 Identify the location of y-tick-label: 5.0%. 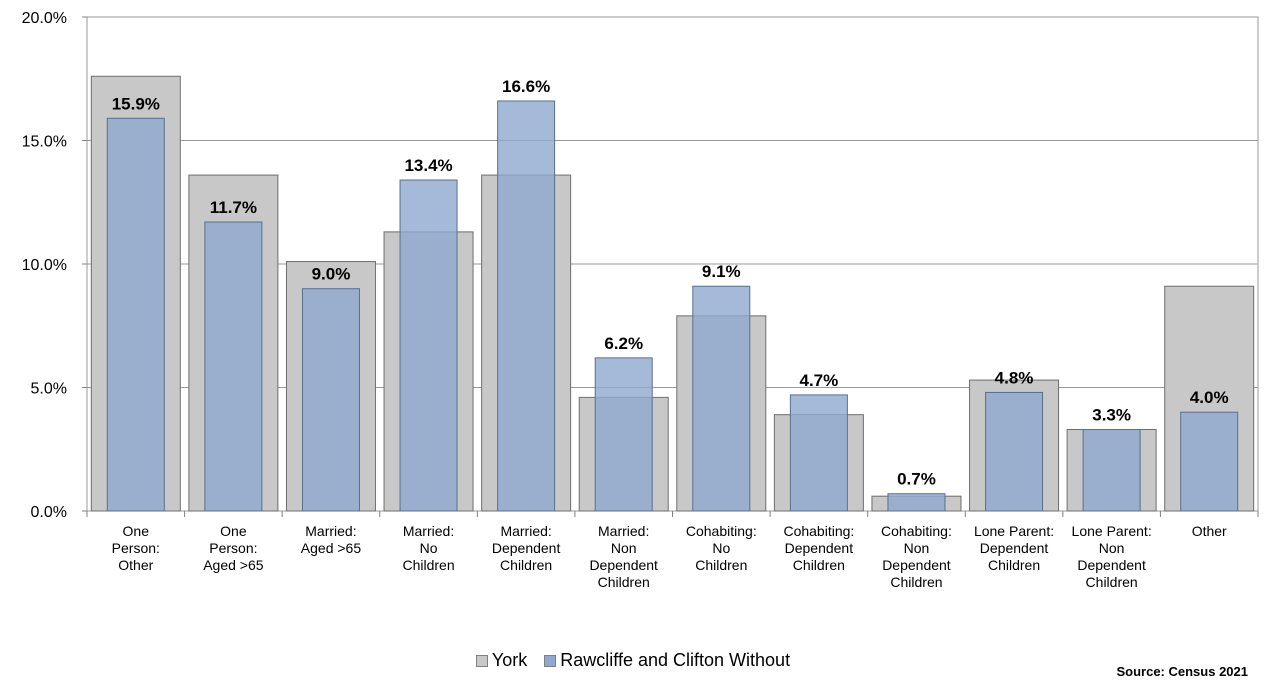
(49, 389).